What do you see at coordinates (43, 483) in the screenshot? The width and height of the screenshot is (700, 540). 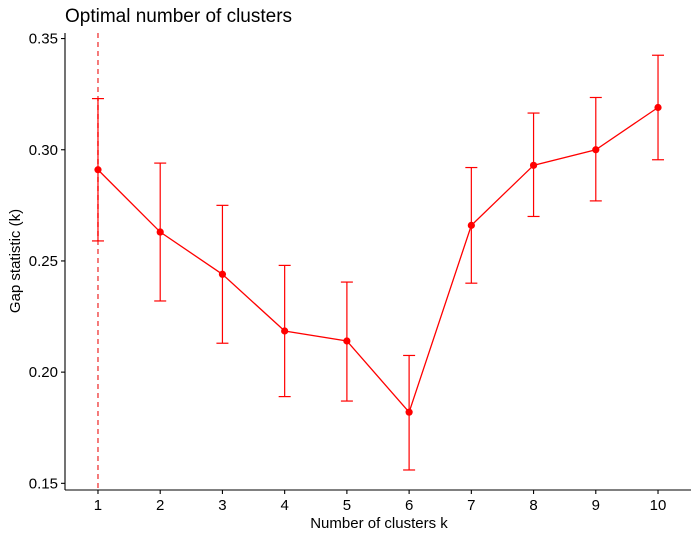 I see `y-tick-label: 0.15` at bounding box center [43, 483].